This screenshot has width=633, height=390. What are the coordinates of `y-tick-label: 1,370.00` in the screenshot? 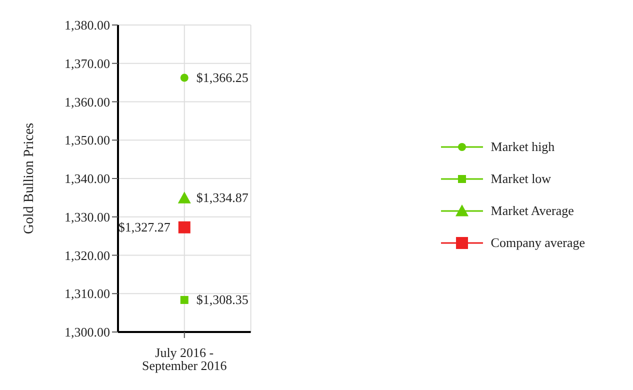 It's located at (87, 63).